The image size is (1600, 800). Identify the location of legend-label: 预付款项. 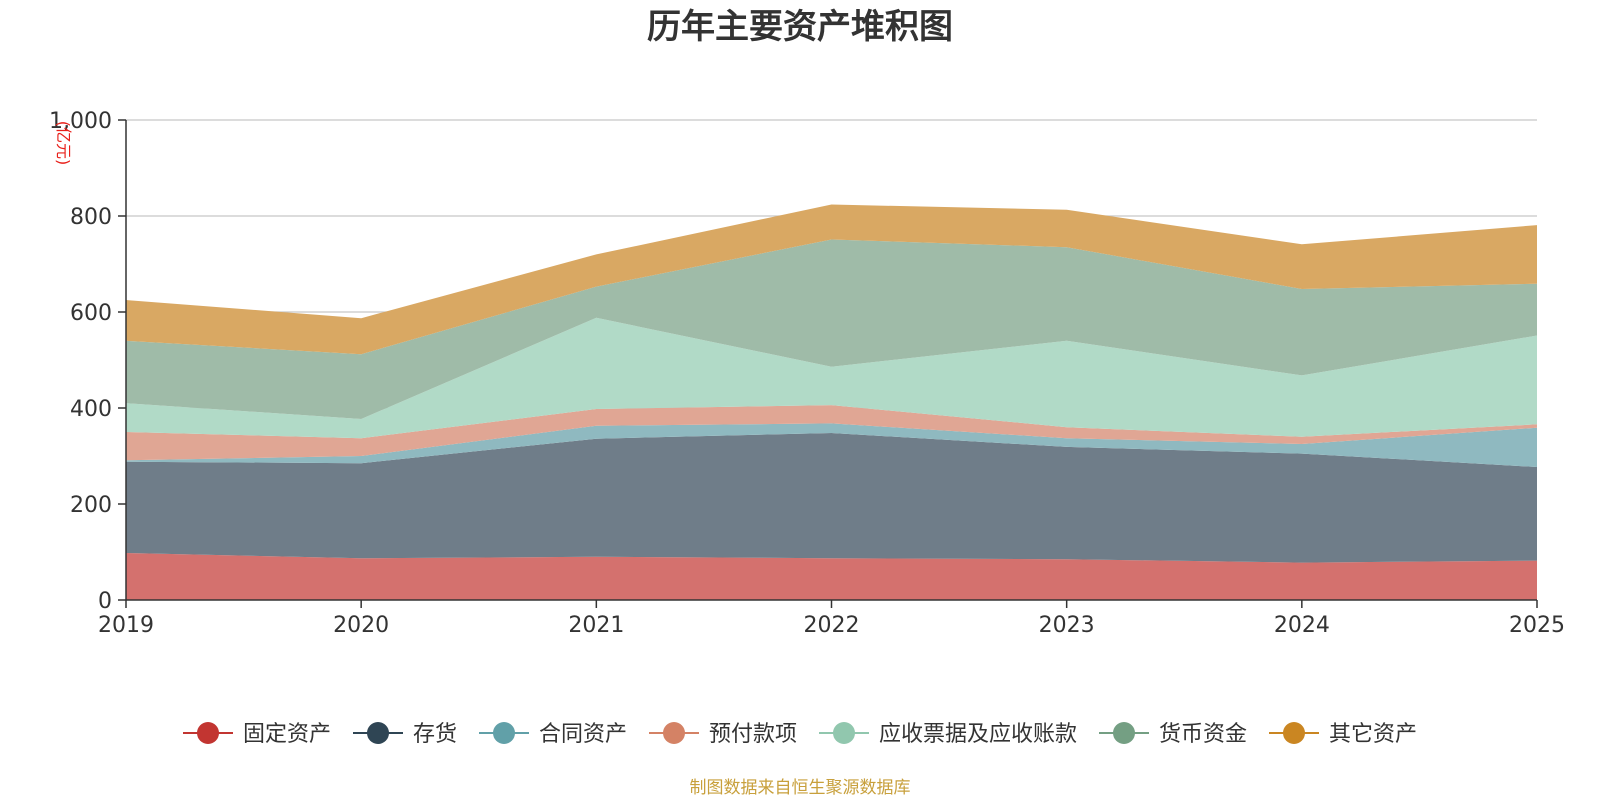
(753, 734).